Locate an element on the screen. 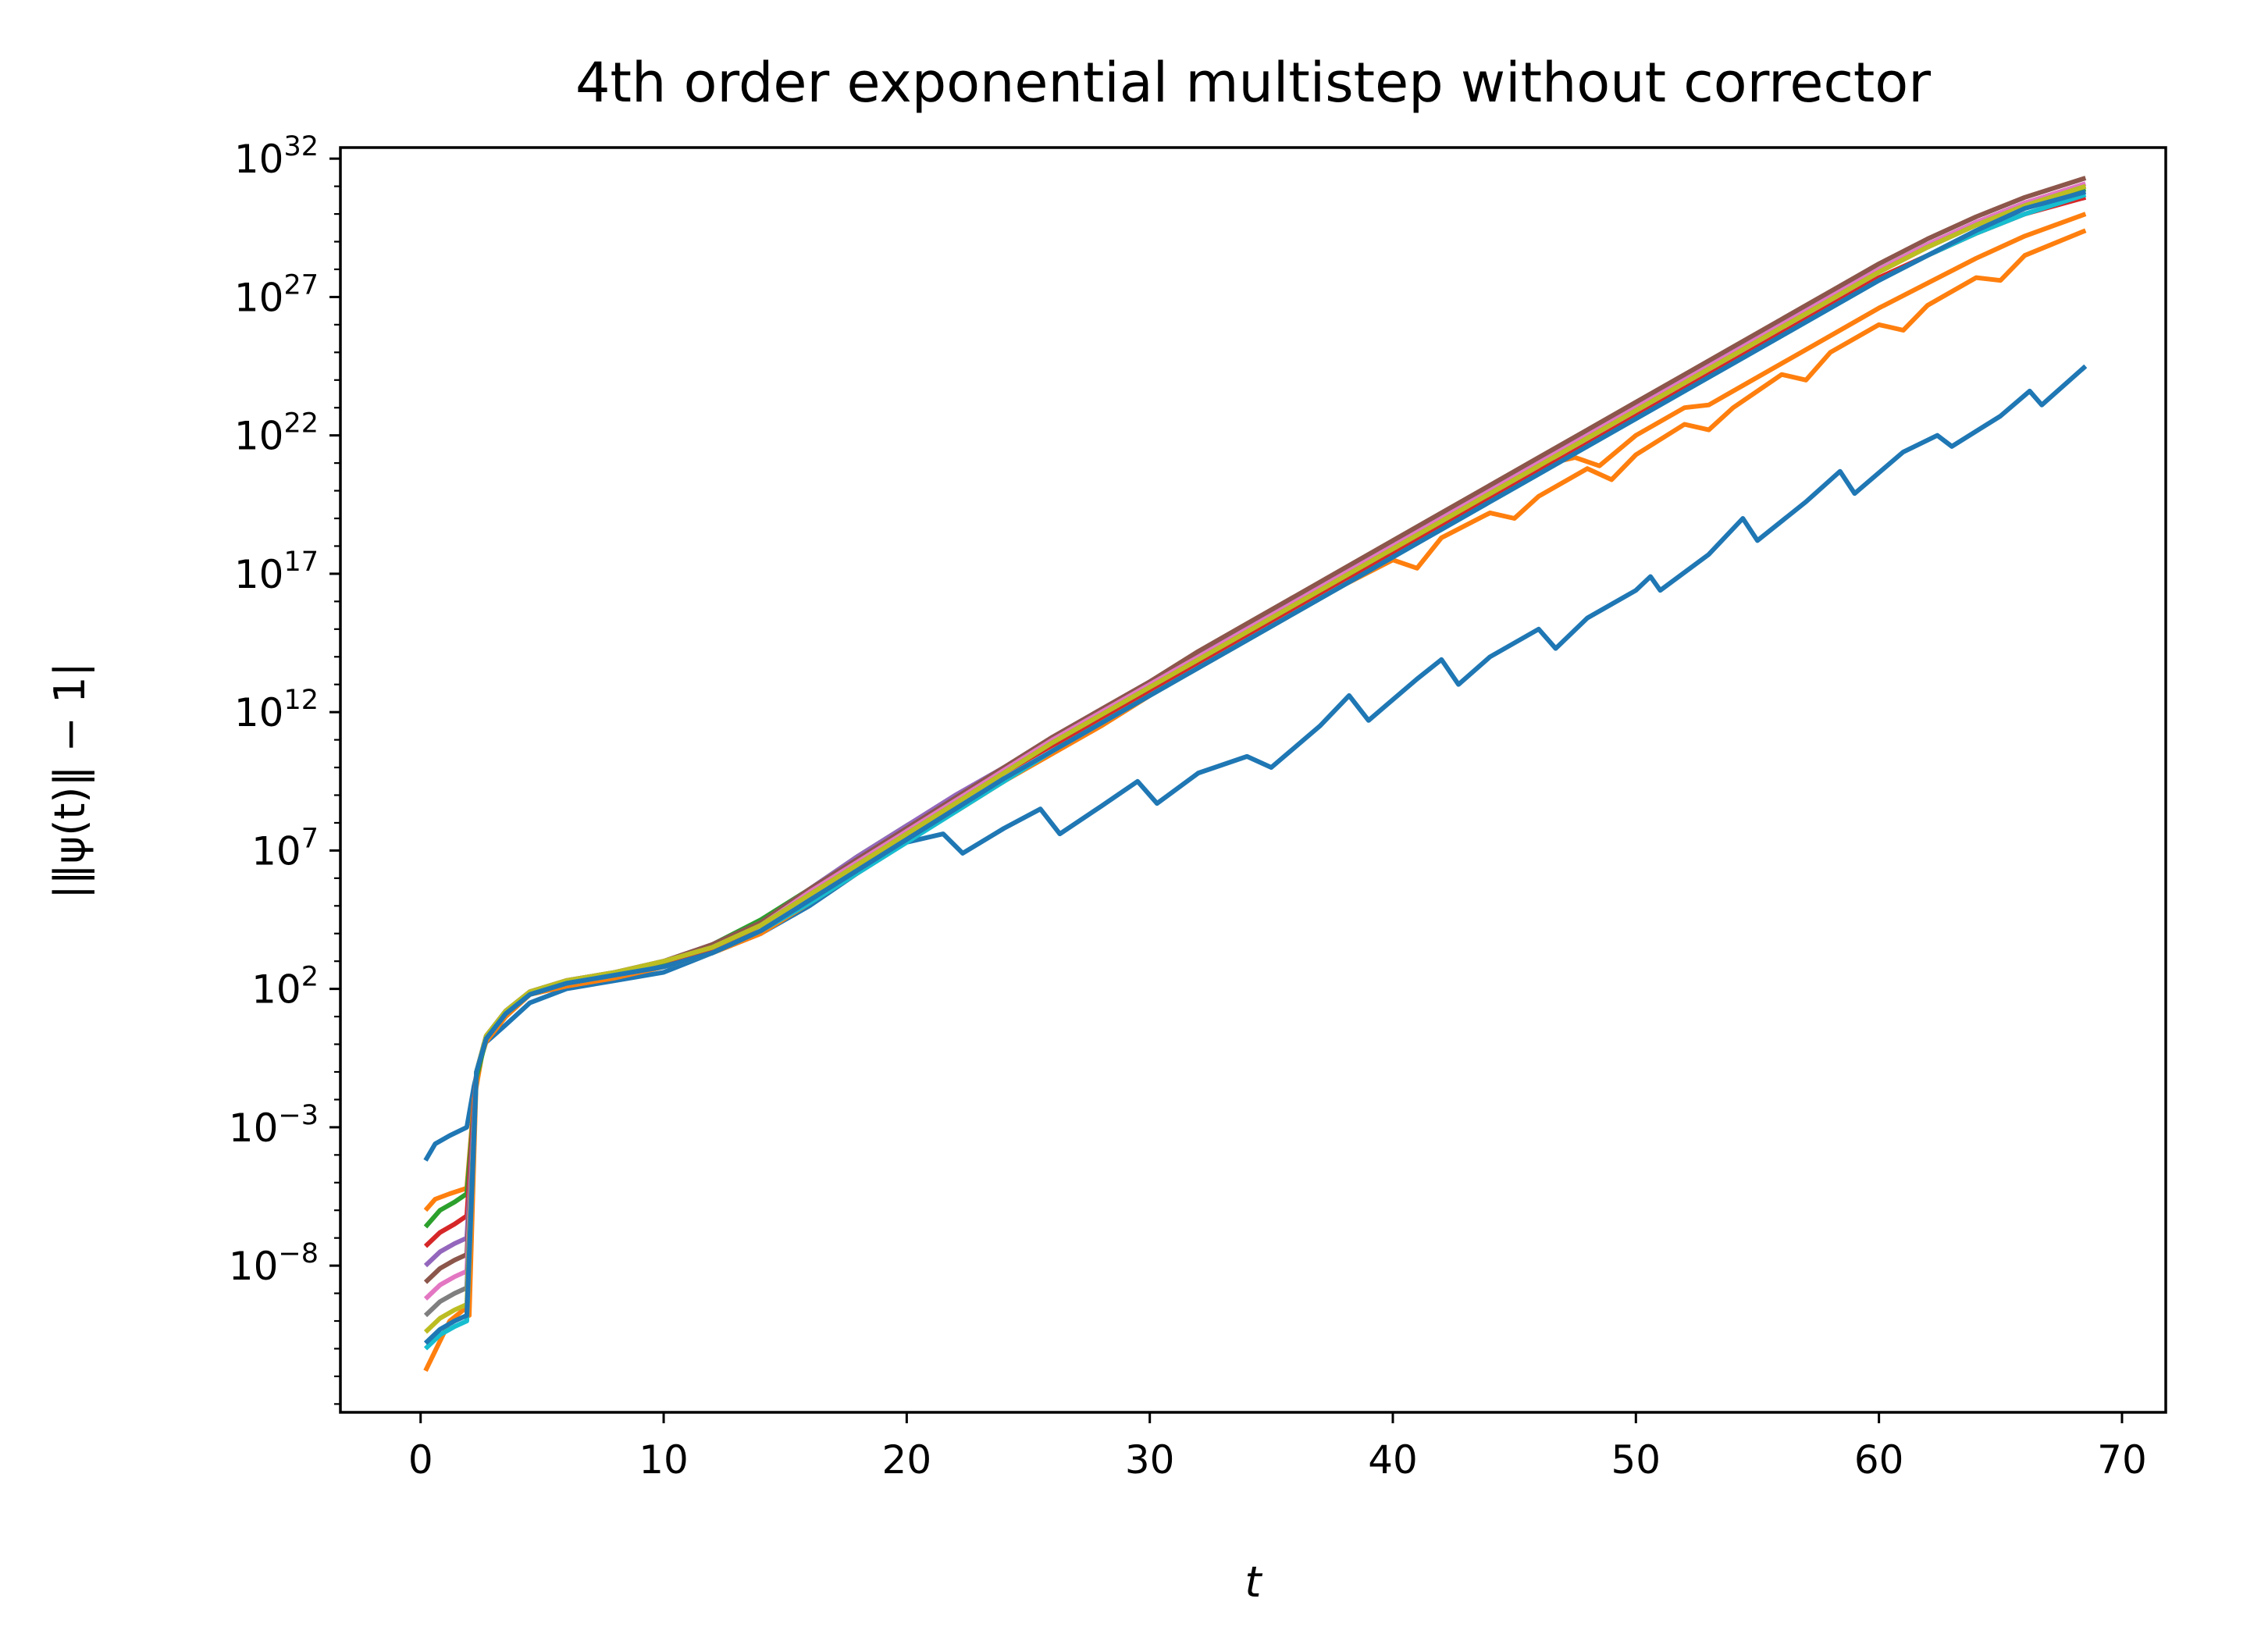  y-tick-label: 10⁻³ is located at coordinates (274, 1126).